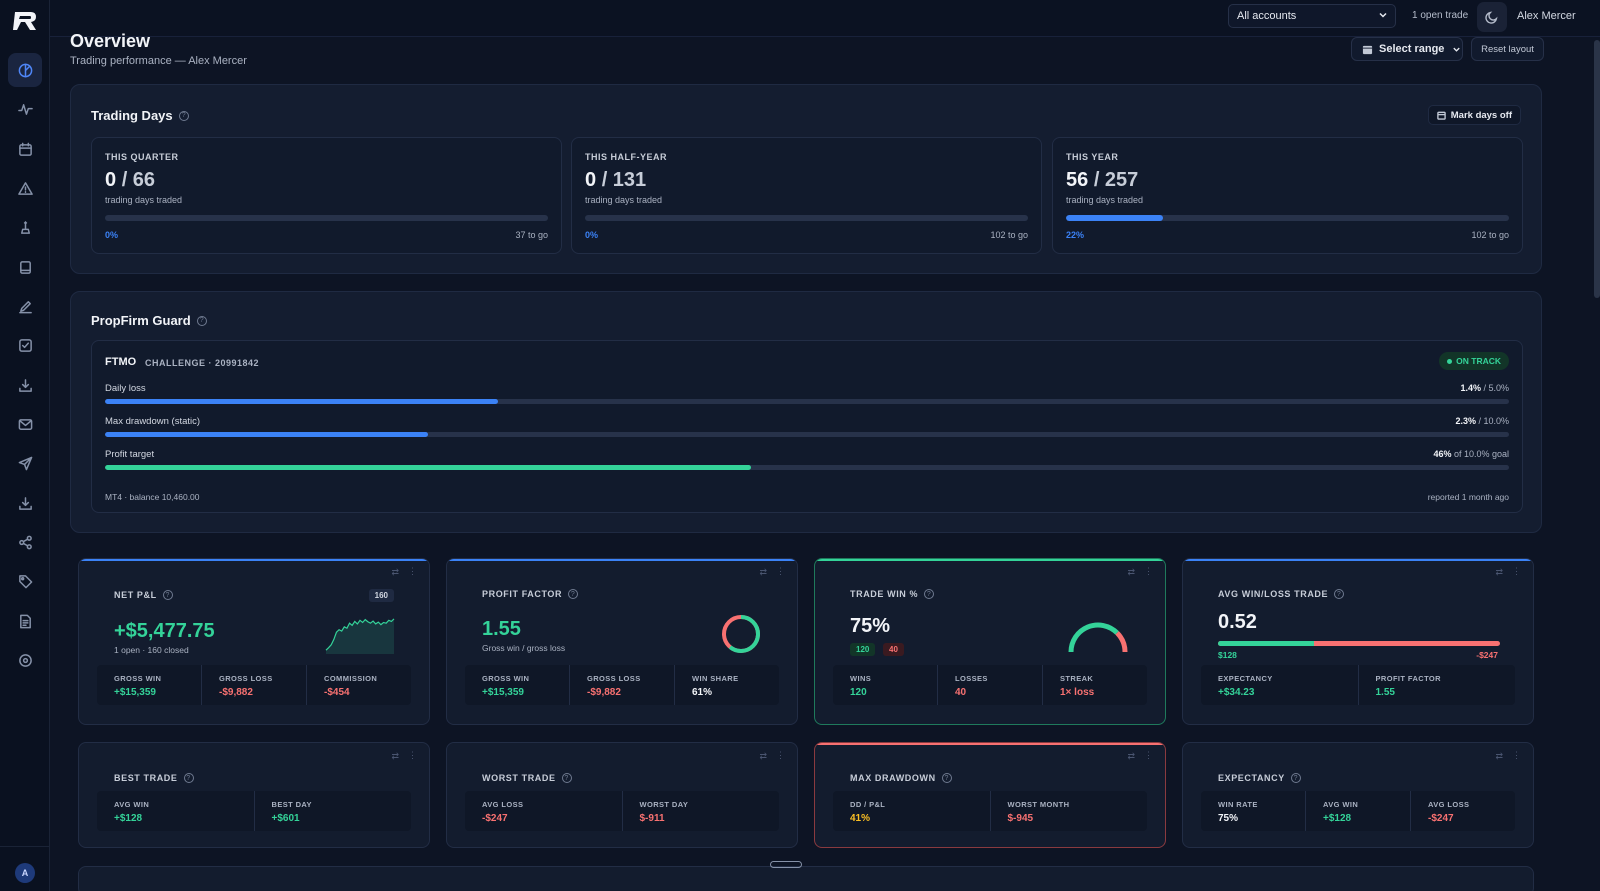 The image size is (1600, 891). I want to click on days-to-go: 102 to go, so click(1490, 235).